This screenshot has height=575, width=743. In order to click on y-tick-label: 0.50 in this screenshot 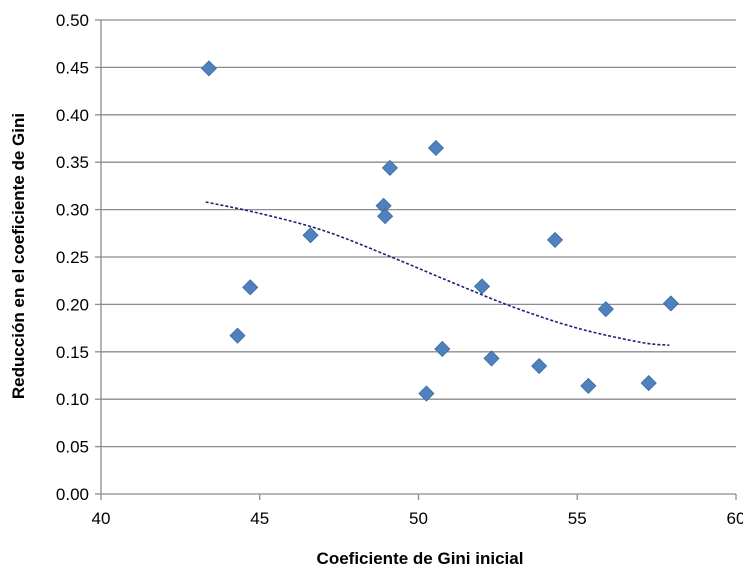, I will do `click(72, 20)`.